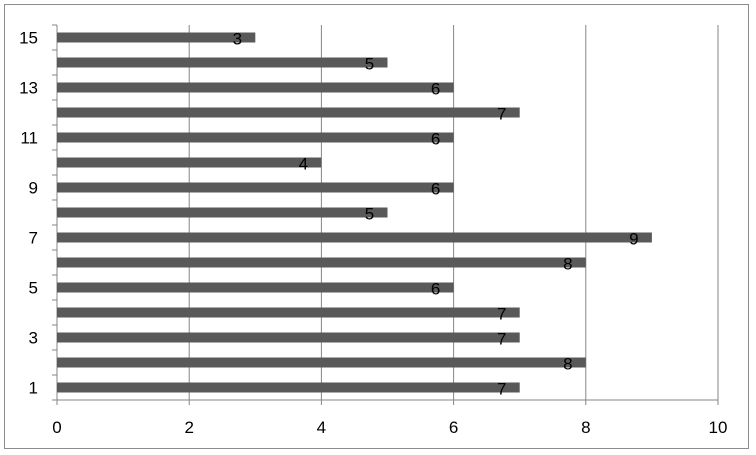  I want to click on x-tick-label: 10, so click(718, 427).